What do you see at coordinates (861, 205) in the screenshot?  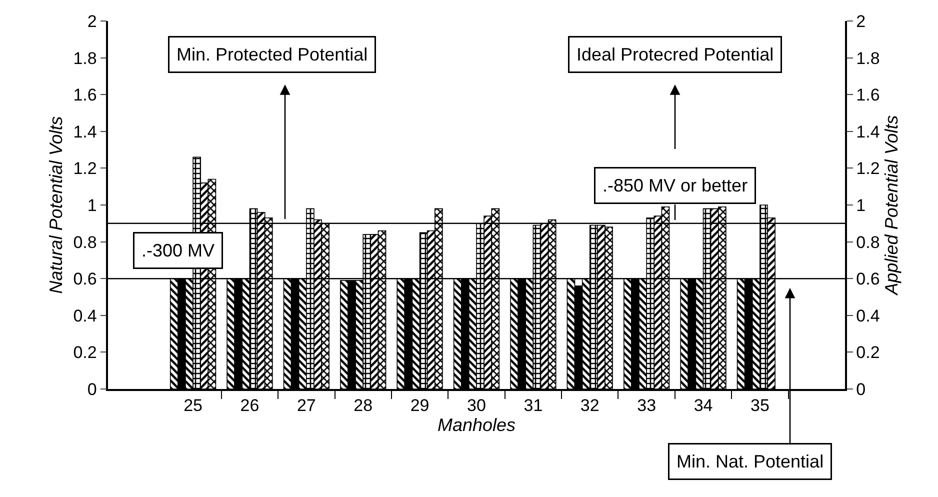 I see `y2-tick-label: 1` at bounding box center [861, 205].